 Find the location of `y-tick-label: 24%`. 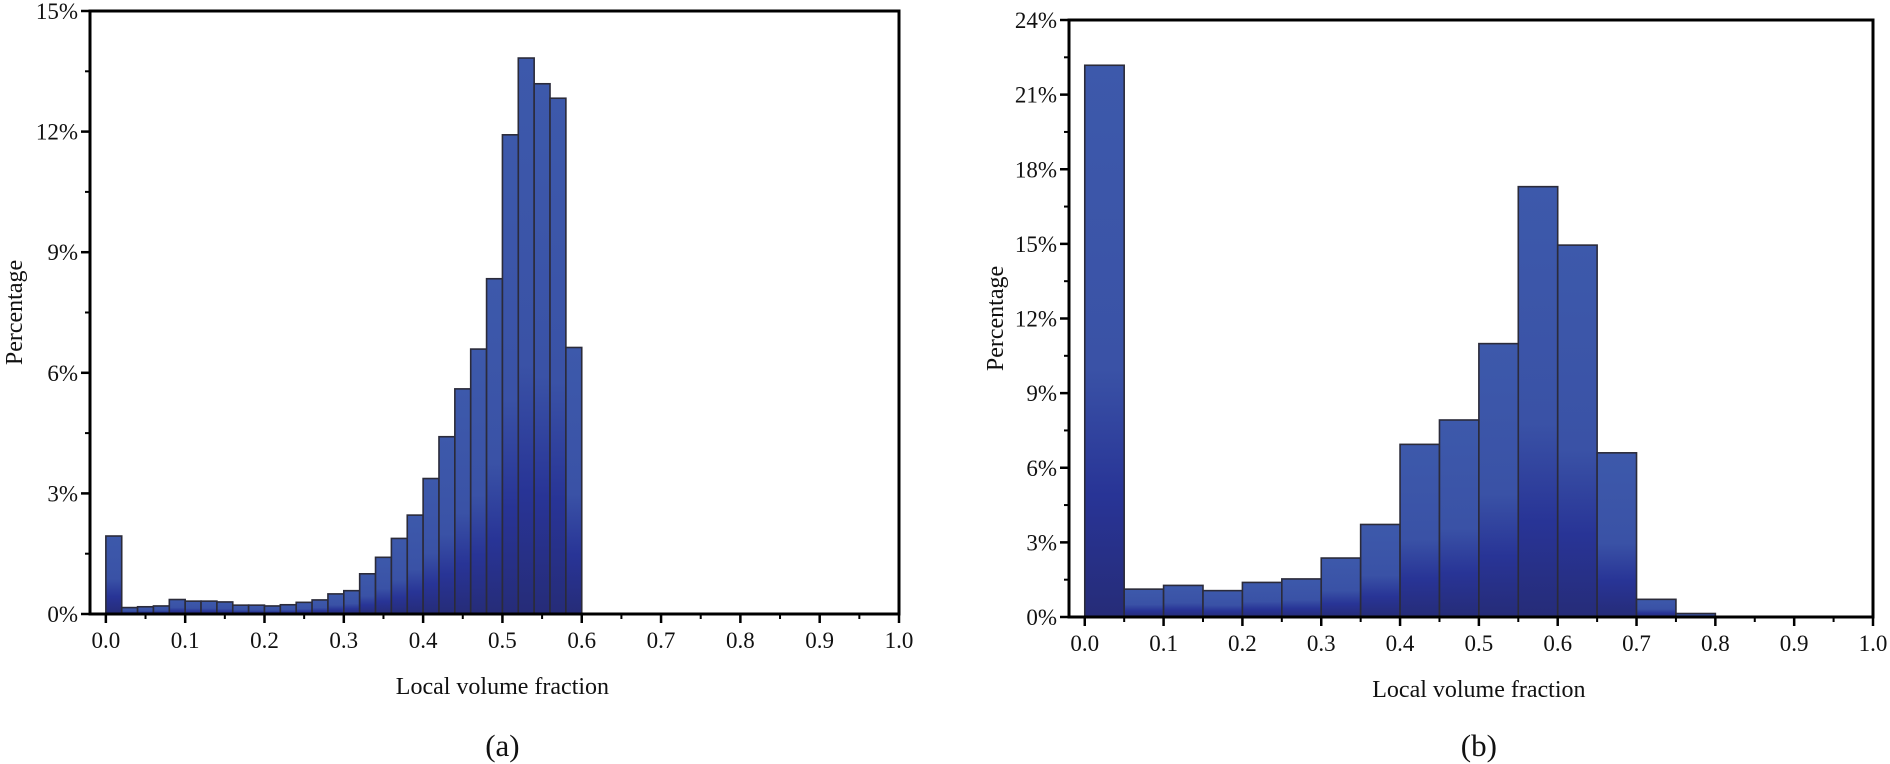

y-tick-label: 24% is located at coordinates (1036, 20).